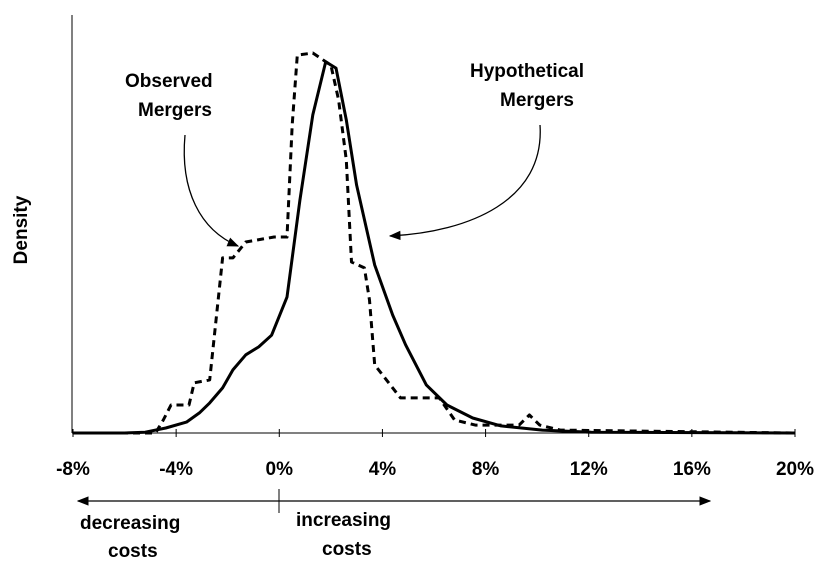  I want to click on x-tick-label: 12%, so click(589, 469).